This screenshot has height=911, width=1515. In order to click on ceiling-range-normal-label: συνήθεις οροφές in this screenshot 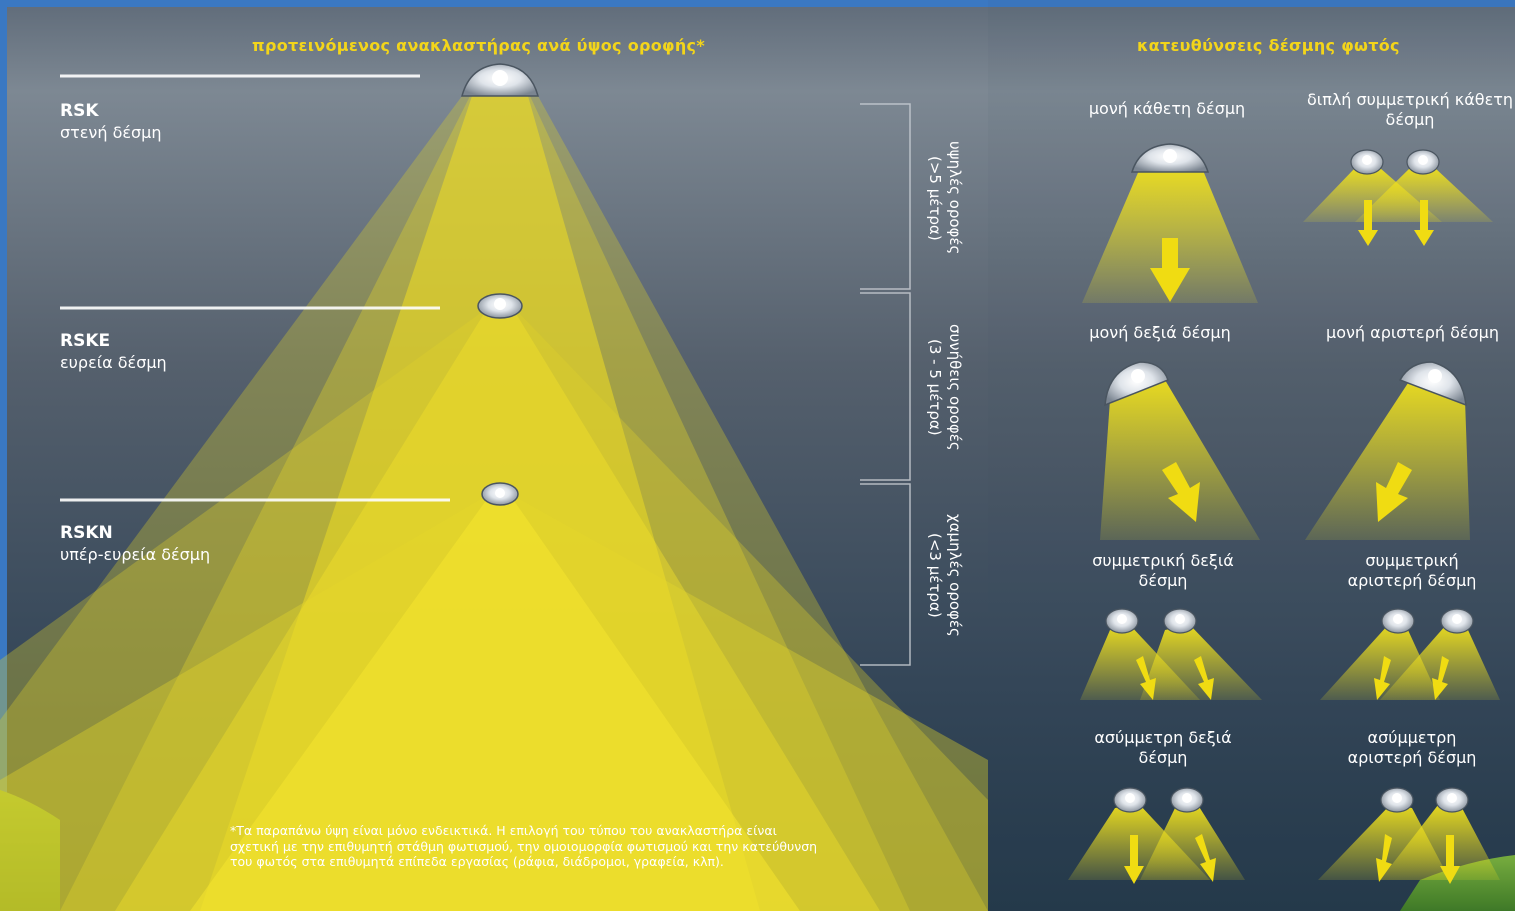, I will do `click(955, 387)`.